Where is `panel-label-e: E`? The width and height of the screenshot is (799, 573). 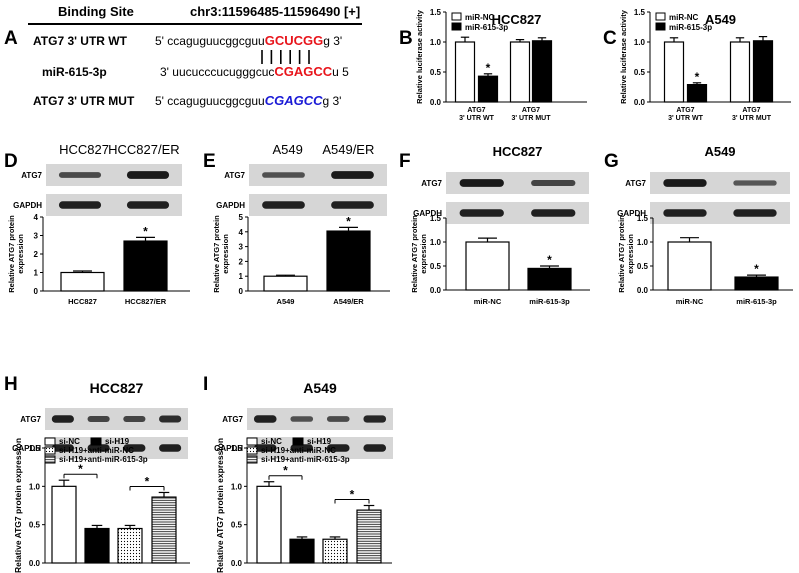
panel-label-e: E is located at coordinates (209, 161).